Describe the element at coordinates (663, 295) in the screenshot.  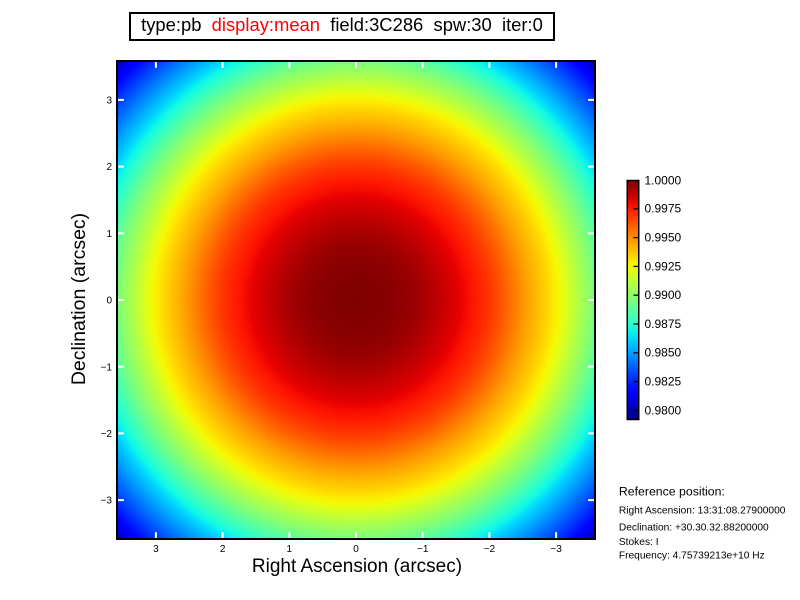
I see `svg-text: 0.9900` at that location.